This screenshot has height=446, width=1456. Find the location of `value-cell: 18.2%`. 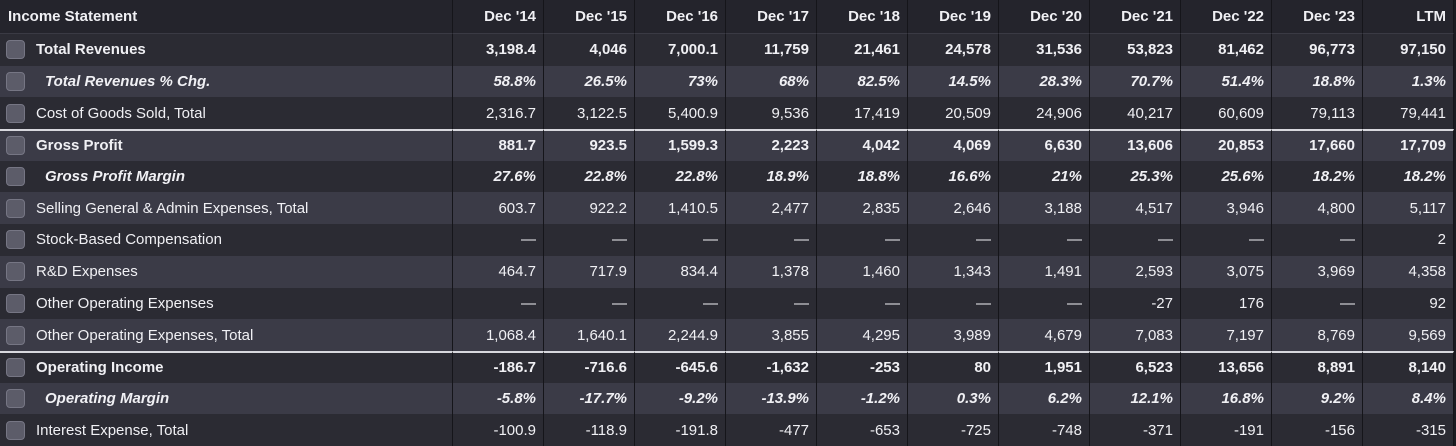

value-cell: 18.2% is located at coordinates (1317, 176).